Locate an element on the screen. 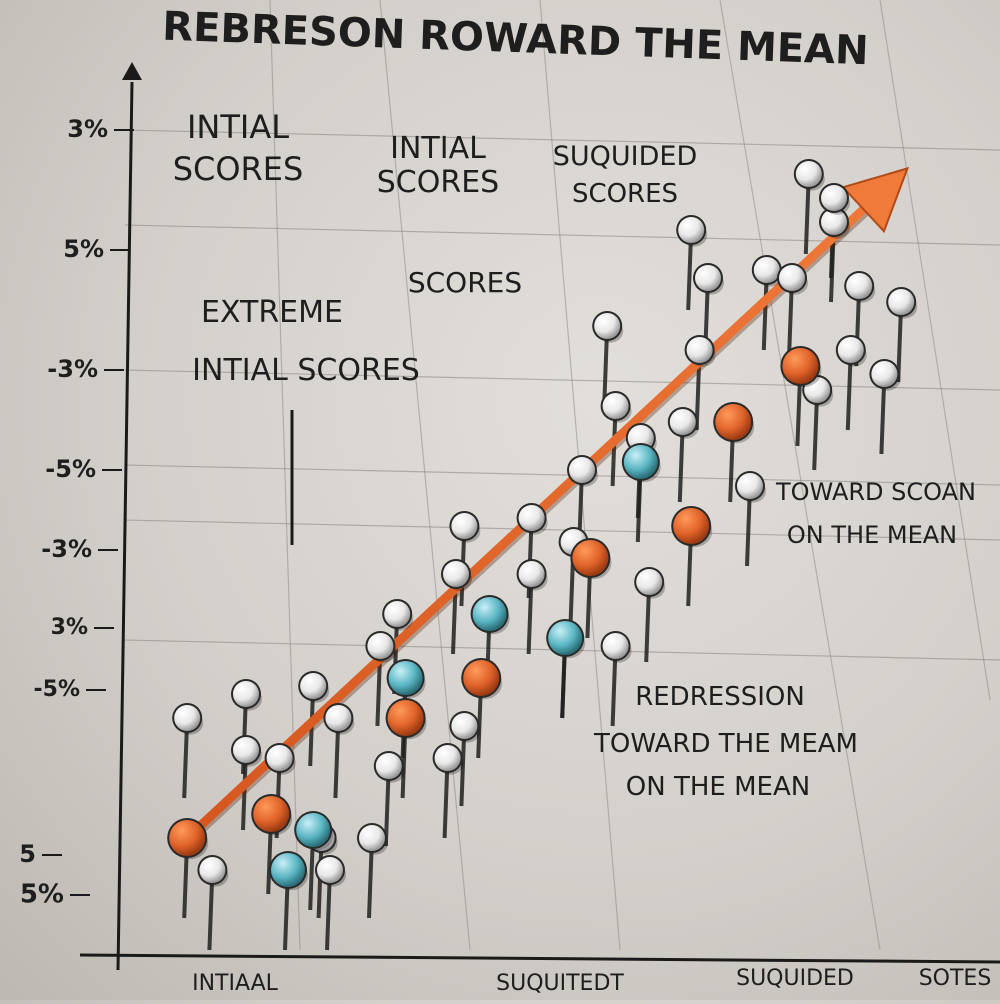  x-tick-label: SUQUIDED is located at coordinates (795, 978).